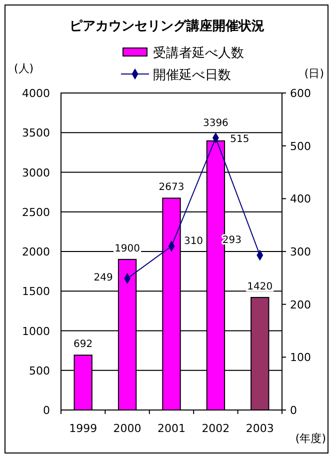 The width and height of the screenshot is (334, 461). I want to click on data-label: 692, so click(83, 344).